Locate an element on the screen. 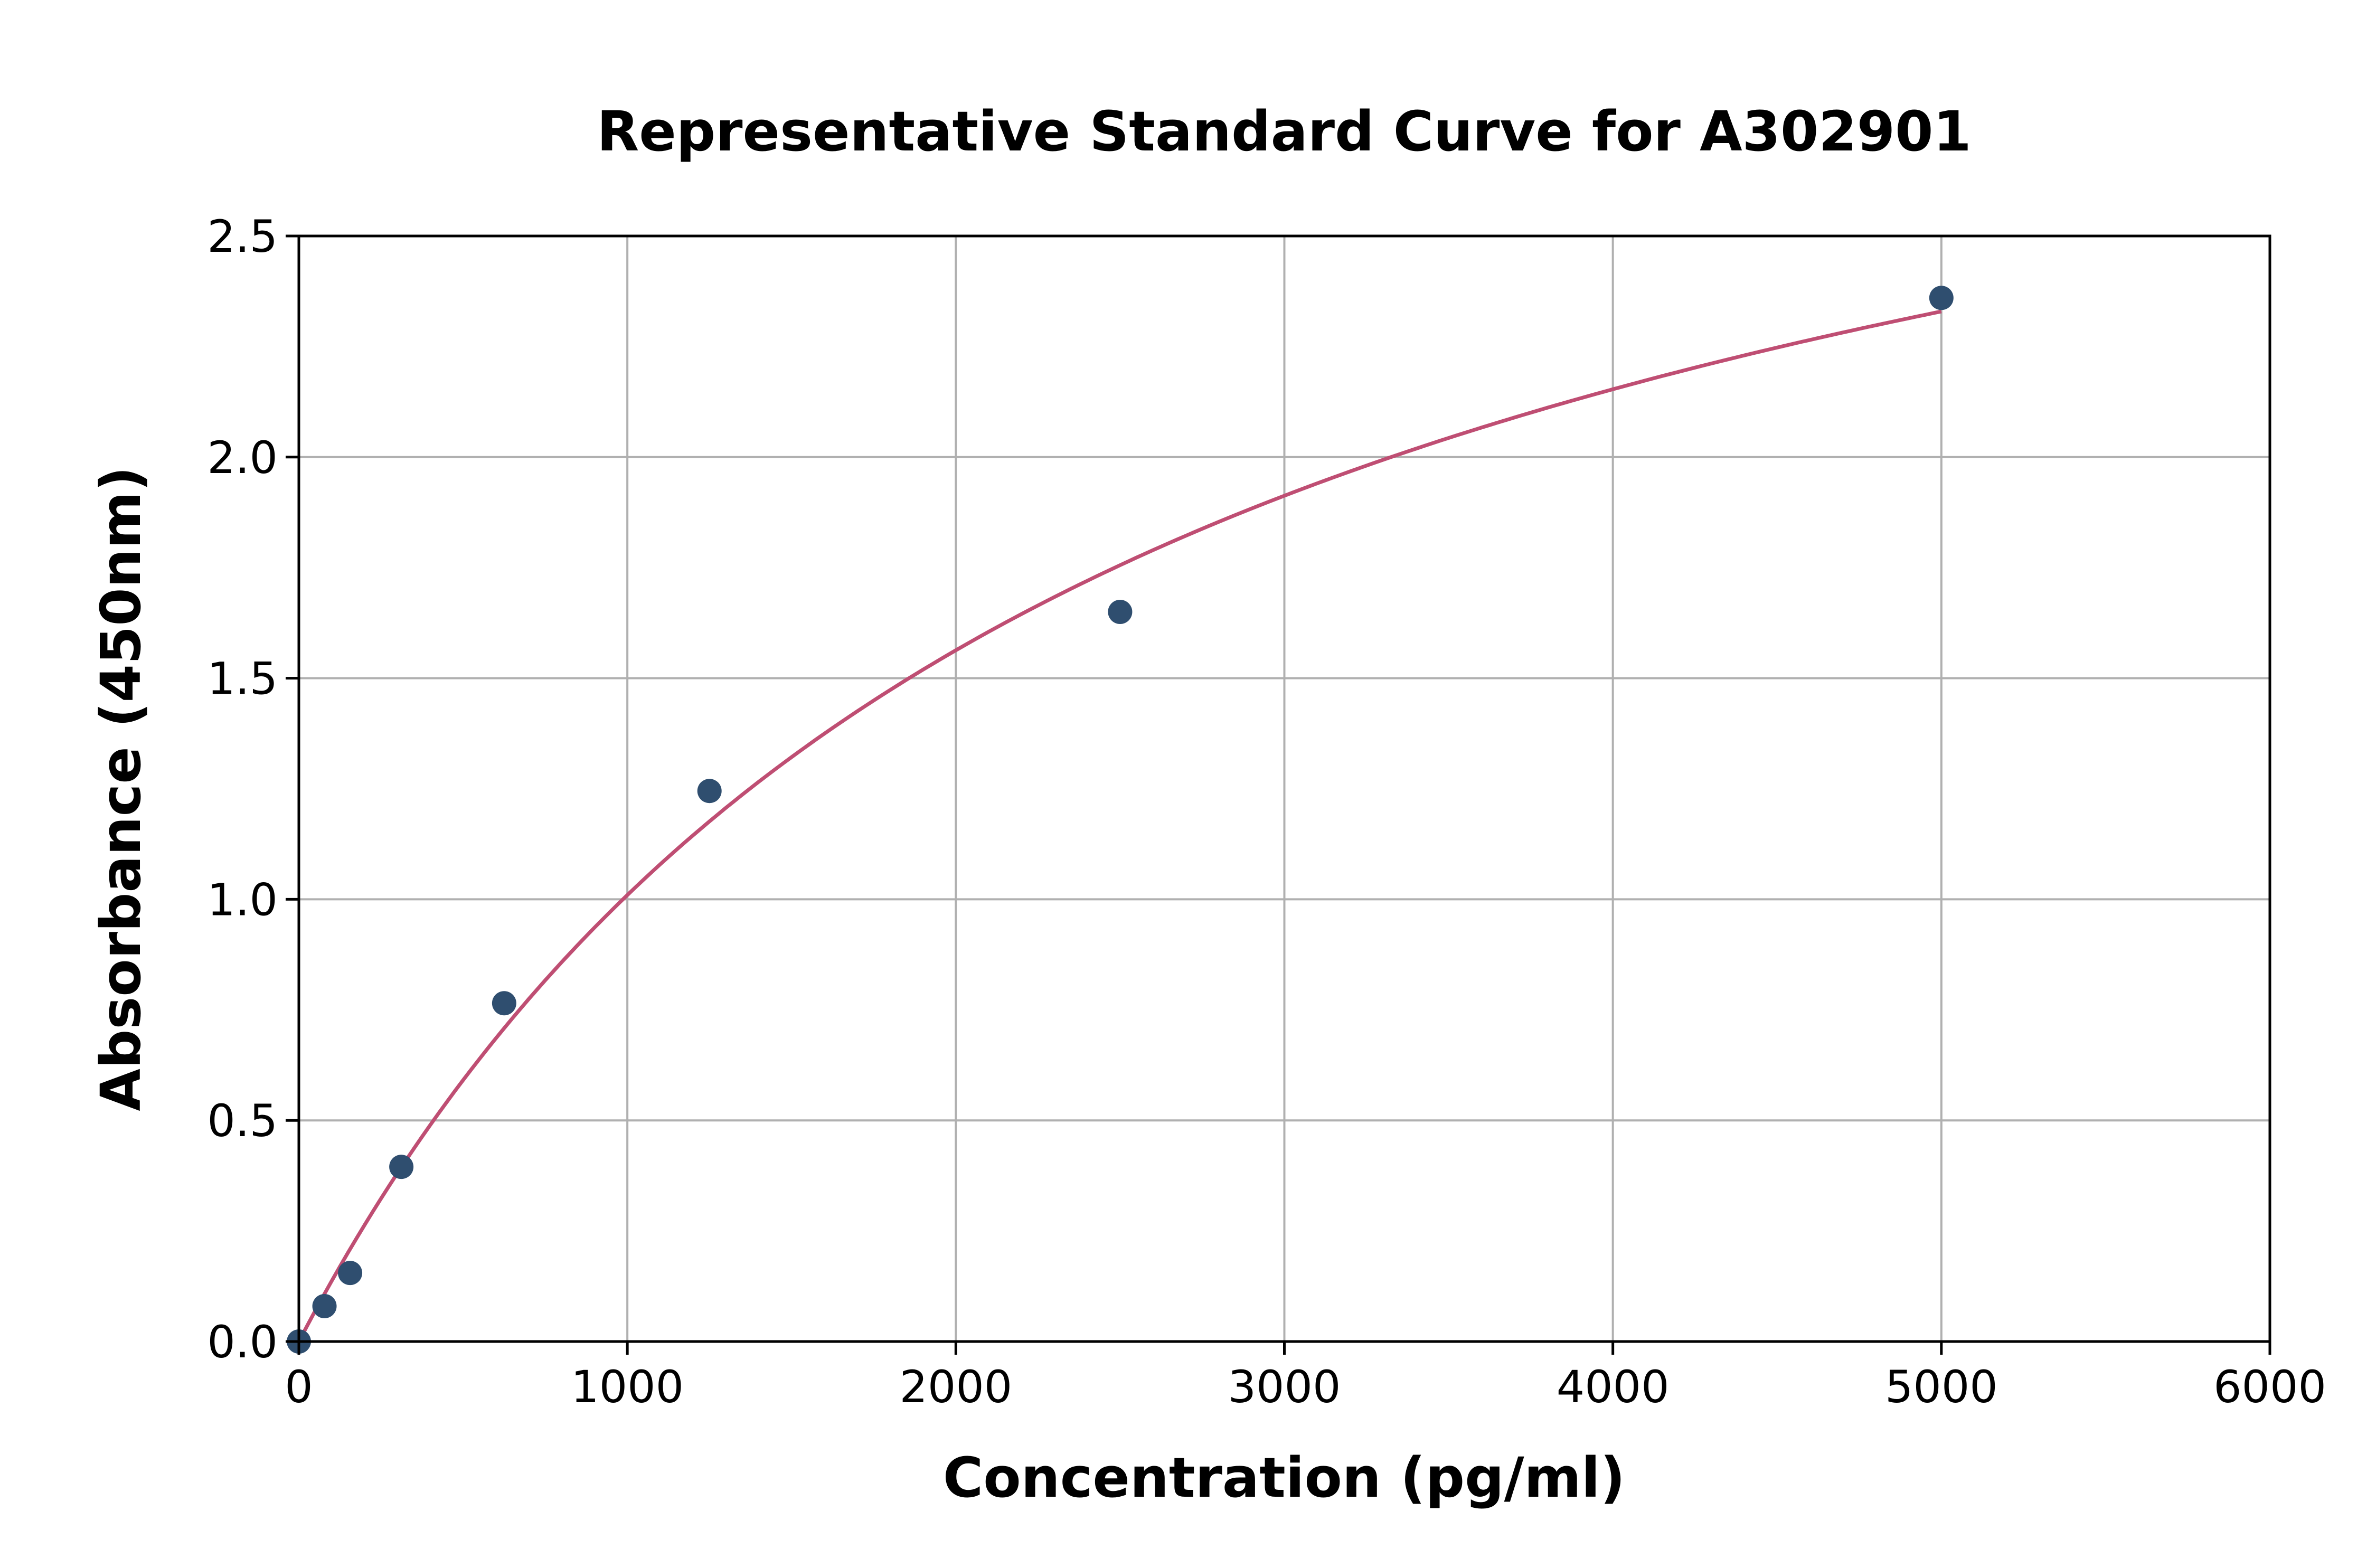  y-tick-label: 0.0 is located at coordinates (243, 1342).